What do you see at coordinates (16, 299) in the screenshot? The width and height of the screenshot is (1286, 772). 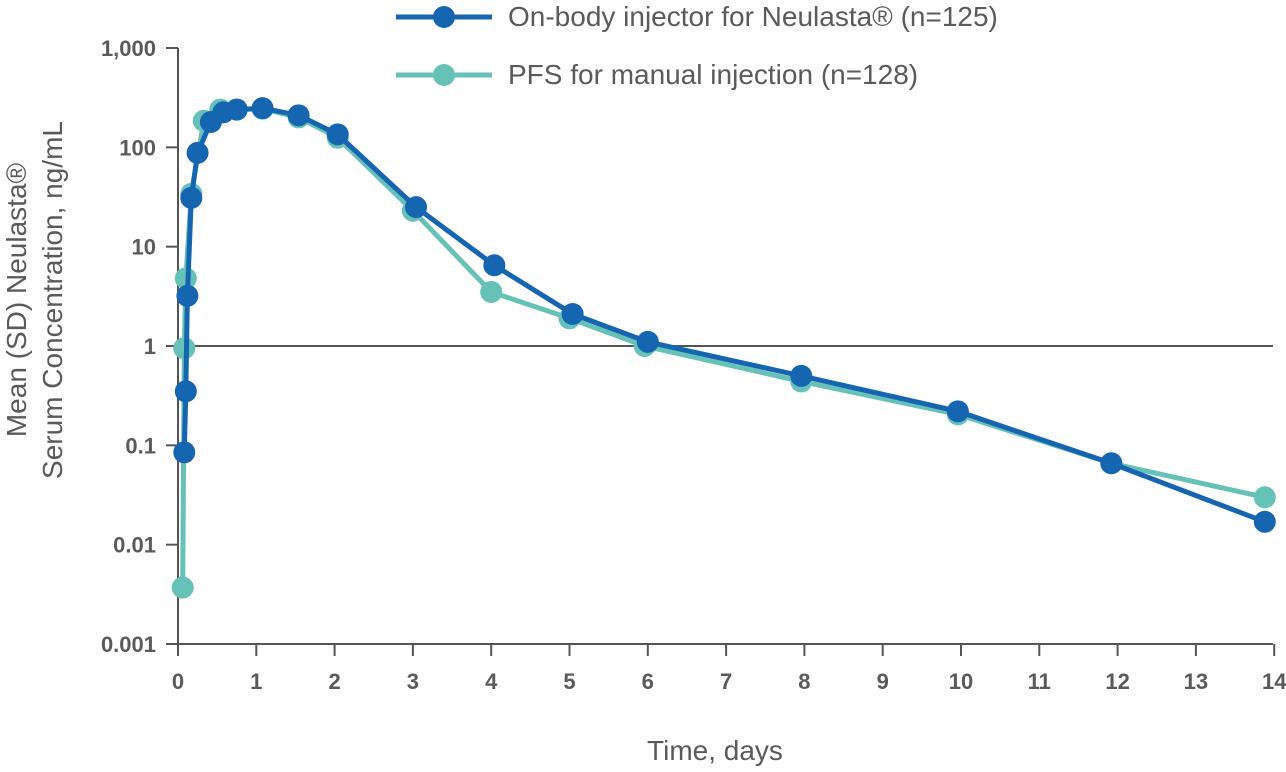 I see `y-axis-title-line1: Mean (SD) Neulasta®` at bounding box center [16, 299].